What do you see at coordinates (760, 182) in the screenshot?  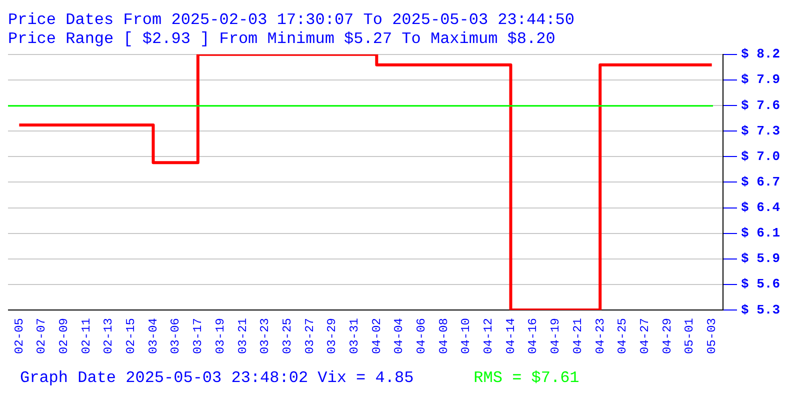 I see `y-tick-label: $ 6.7` at bounding box center [760, 182].